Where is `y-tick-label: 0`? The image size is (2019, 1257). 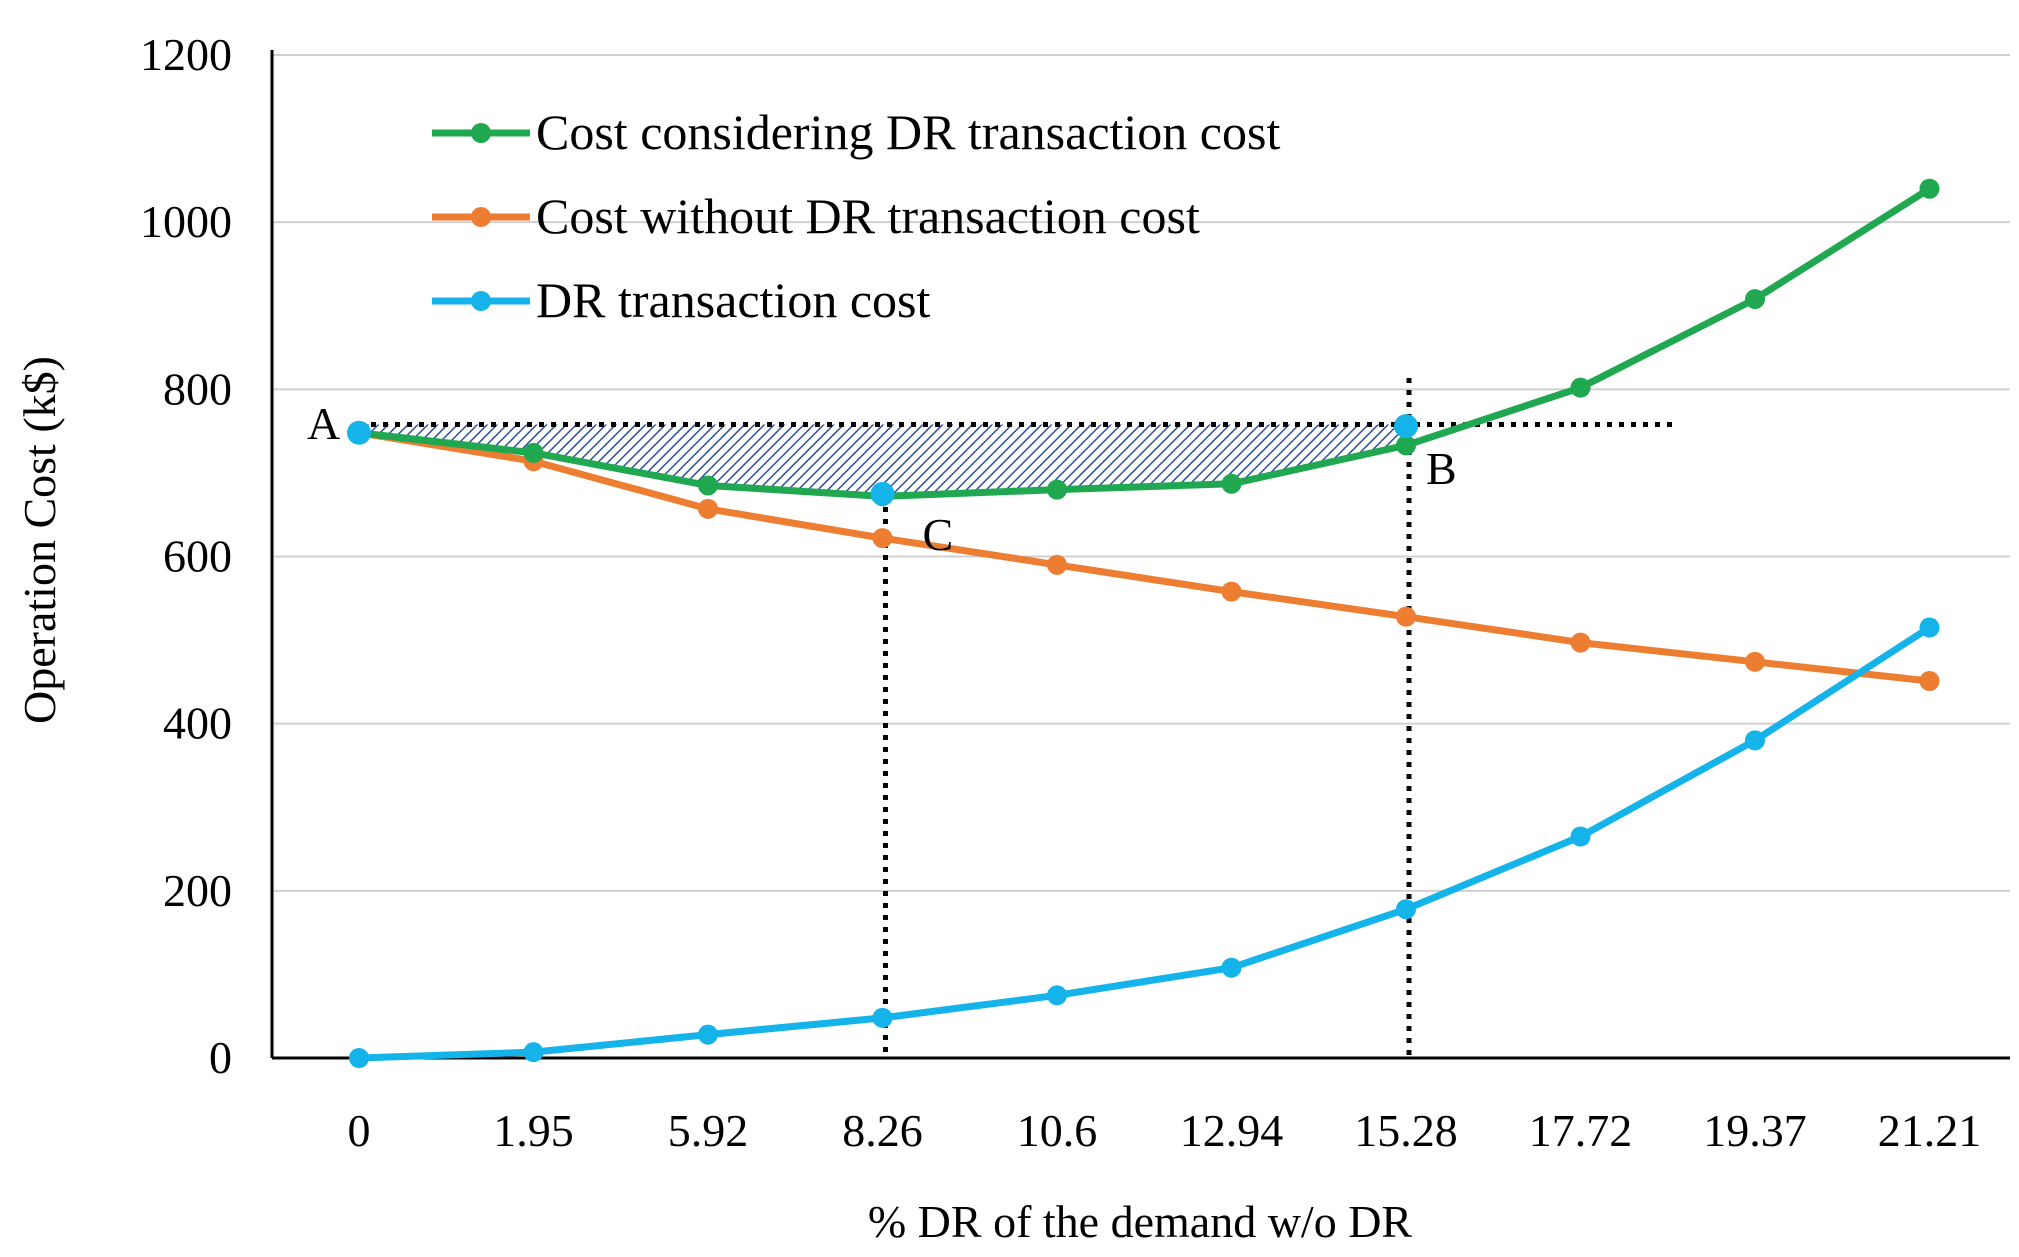 y-tick-label: 0 is located at coordinates (220, 1057).